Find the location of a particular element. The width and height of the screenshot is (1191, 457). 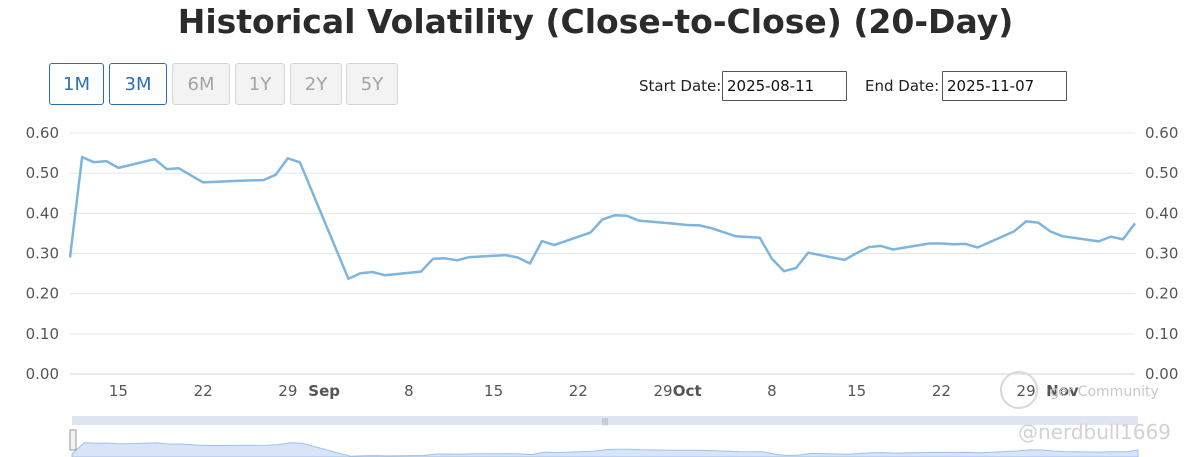

y-tick-label-left: 0.60 is located at coordinates (42, 133).